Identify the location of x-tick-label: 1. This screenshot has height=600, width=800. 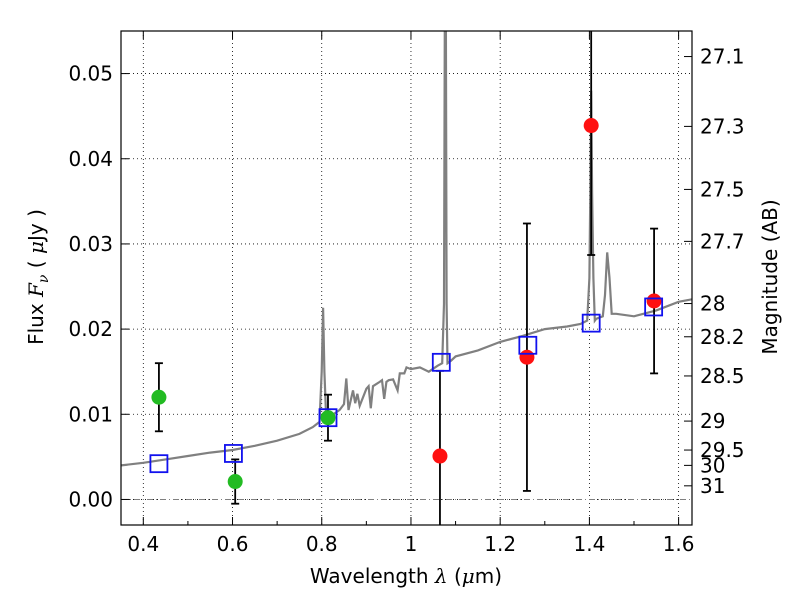
(411, 544).